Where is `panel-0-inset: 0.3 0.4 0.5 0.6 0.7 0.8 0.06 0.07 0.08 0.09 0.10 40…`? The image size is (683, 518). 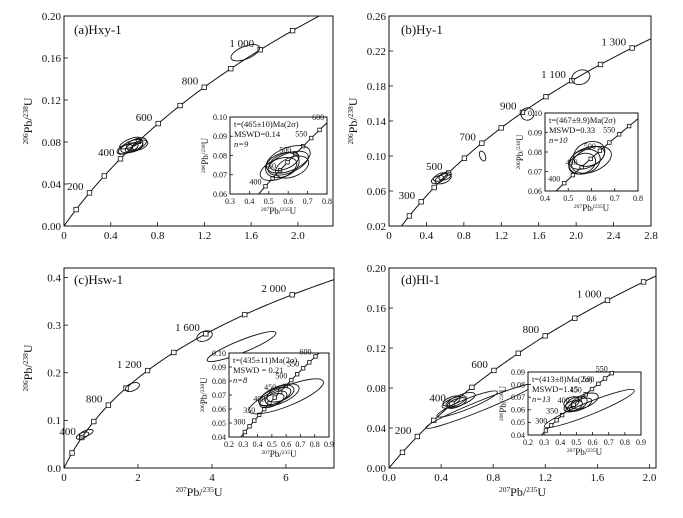
panel-0-inset: 0.3 0.4 0.5 0.6 0.7 0.8 0.06 0.07 0.08 0.09 0.10 40… is located at coordinates (266, 164).